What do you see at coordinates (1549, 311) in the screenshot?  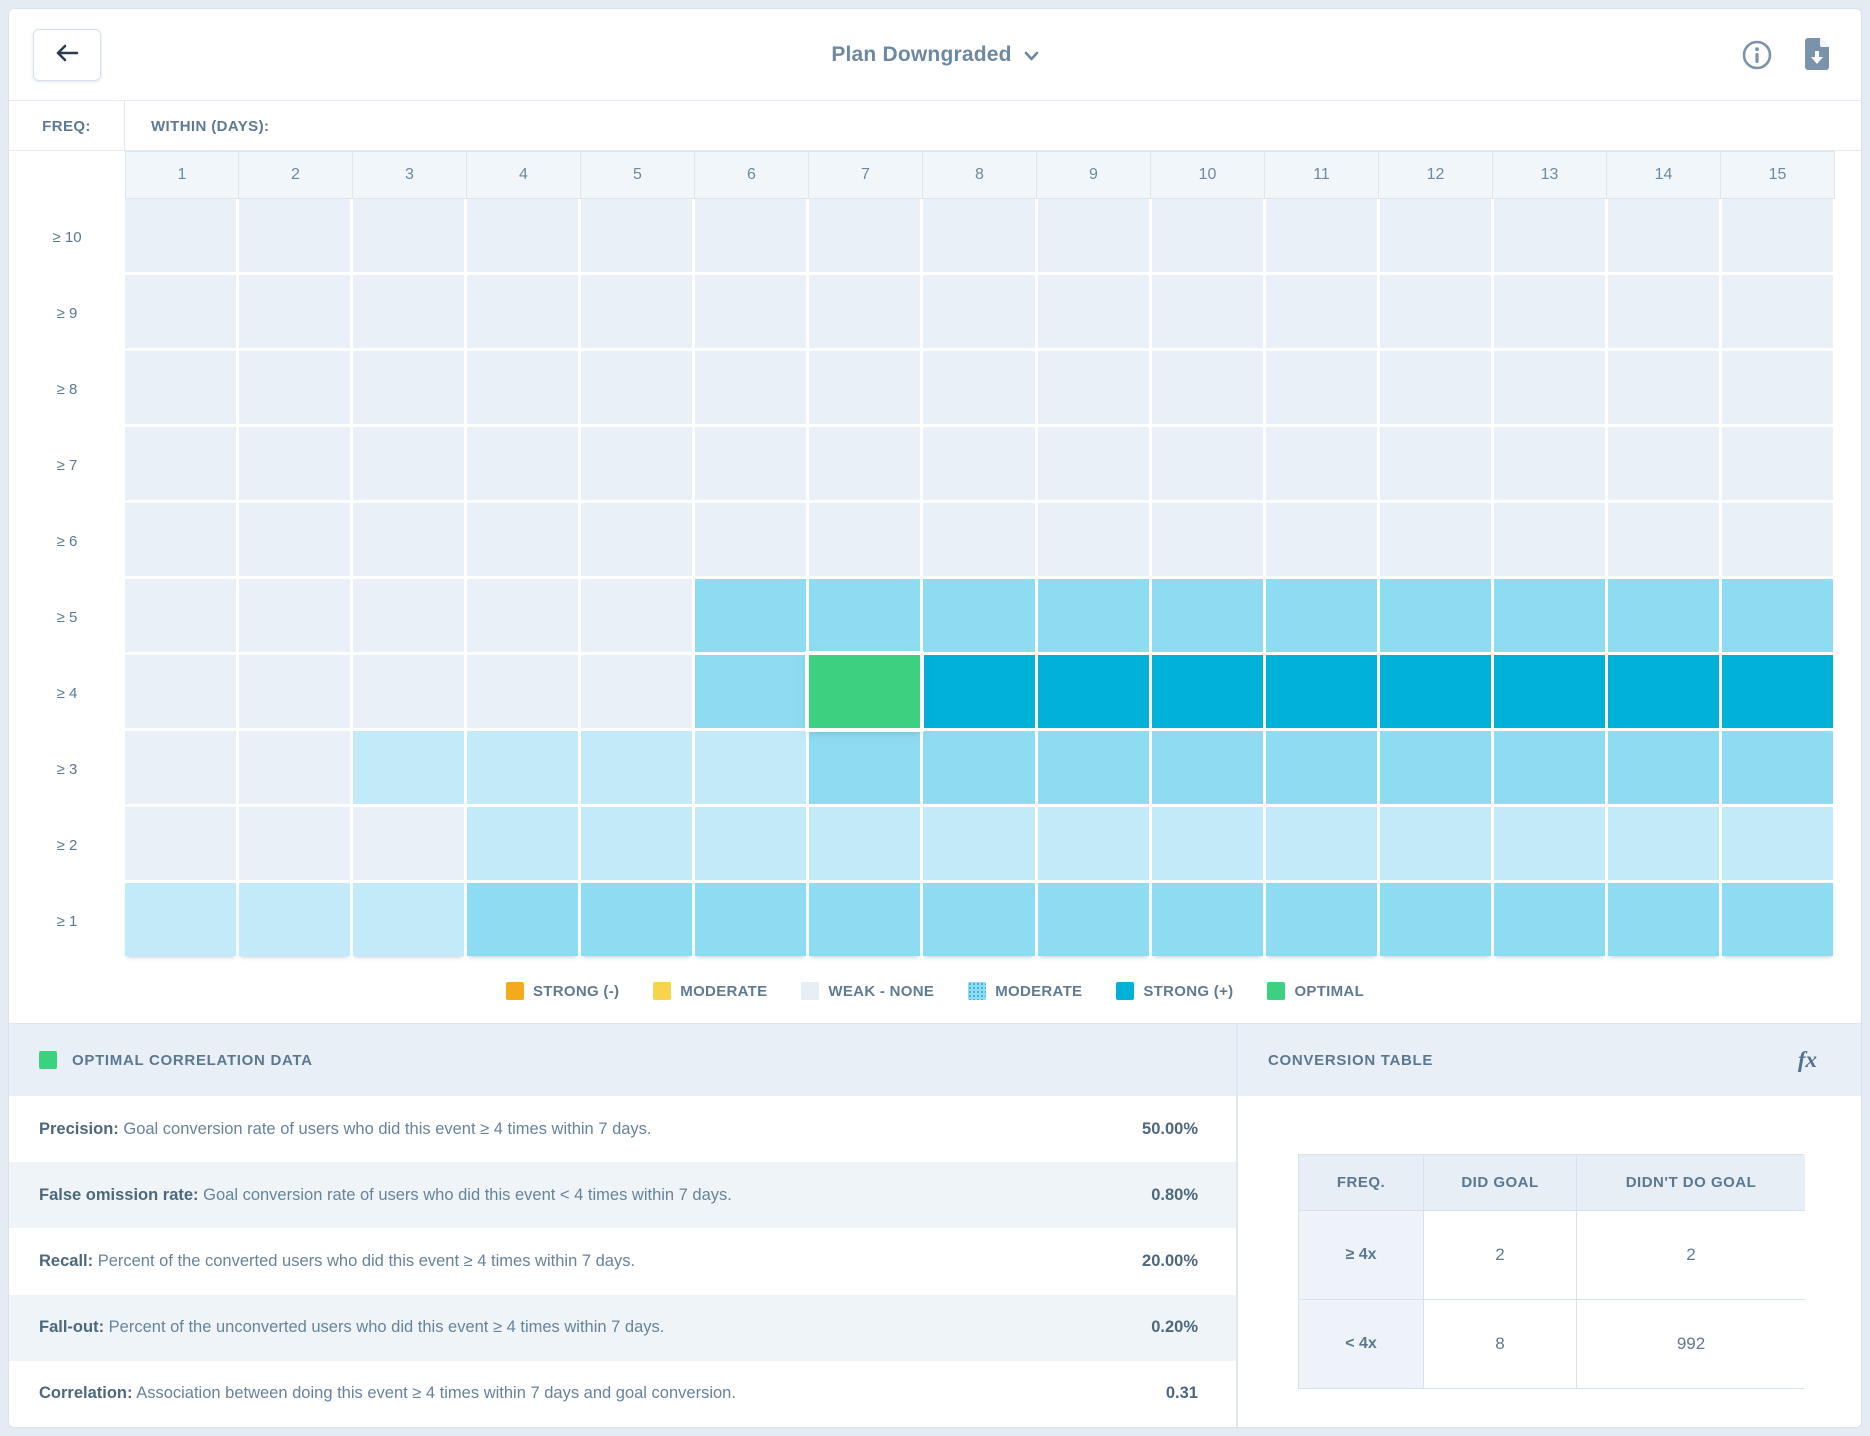 I see `heatmap-cell-≥9-day13` at bounding box center [1549, 311].